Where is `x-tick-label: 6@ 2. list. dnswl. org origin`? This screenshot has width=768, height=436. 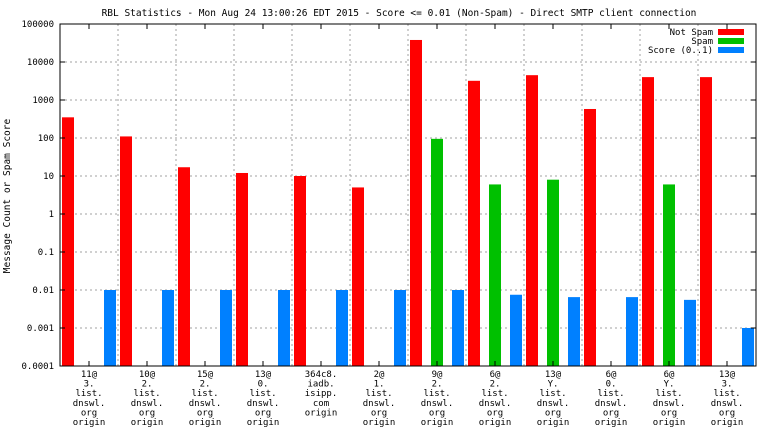
x-tick-label: 6@ 2. list. dnswl. org origin is located at coordinates (495, 399).